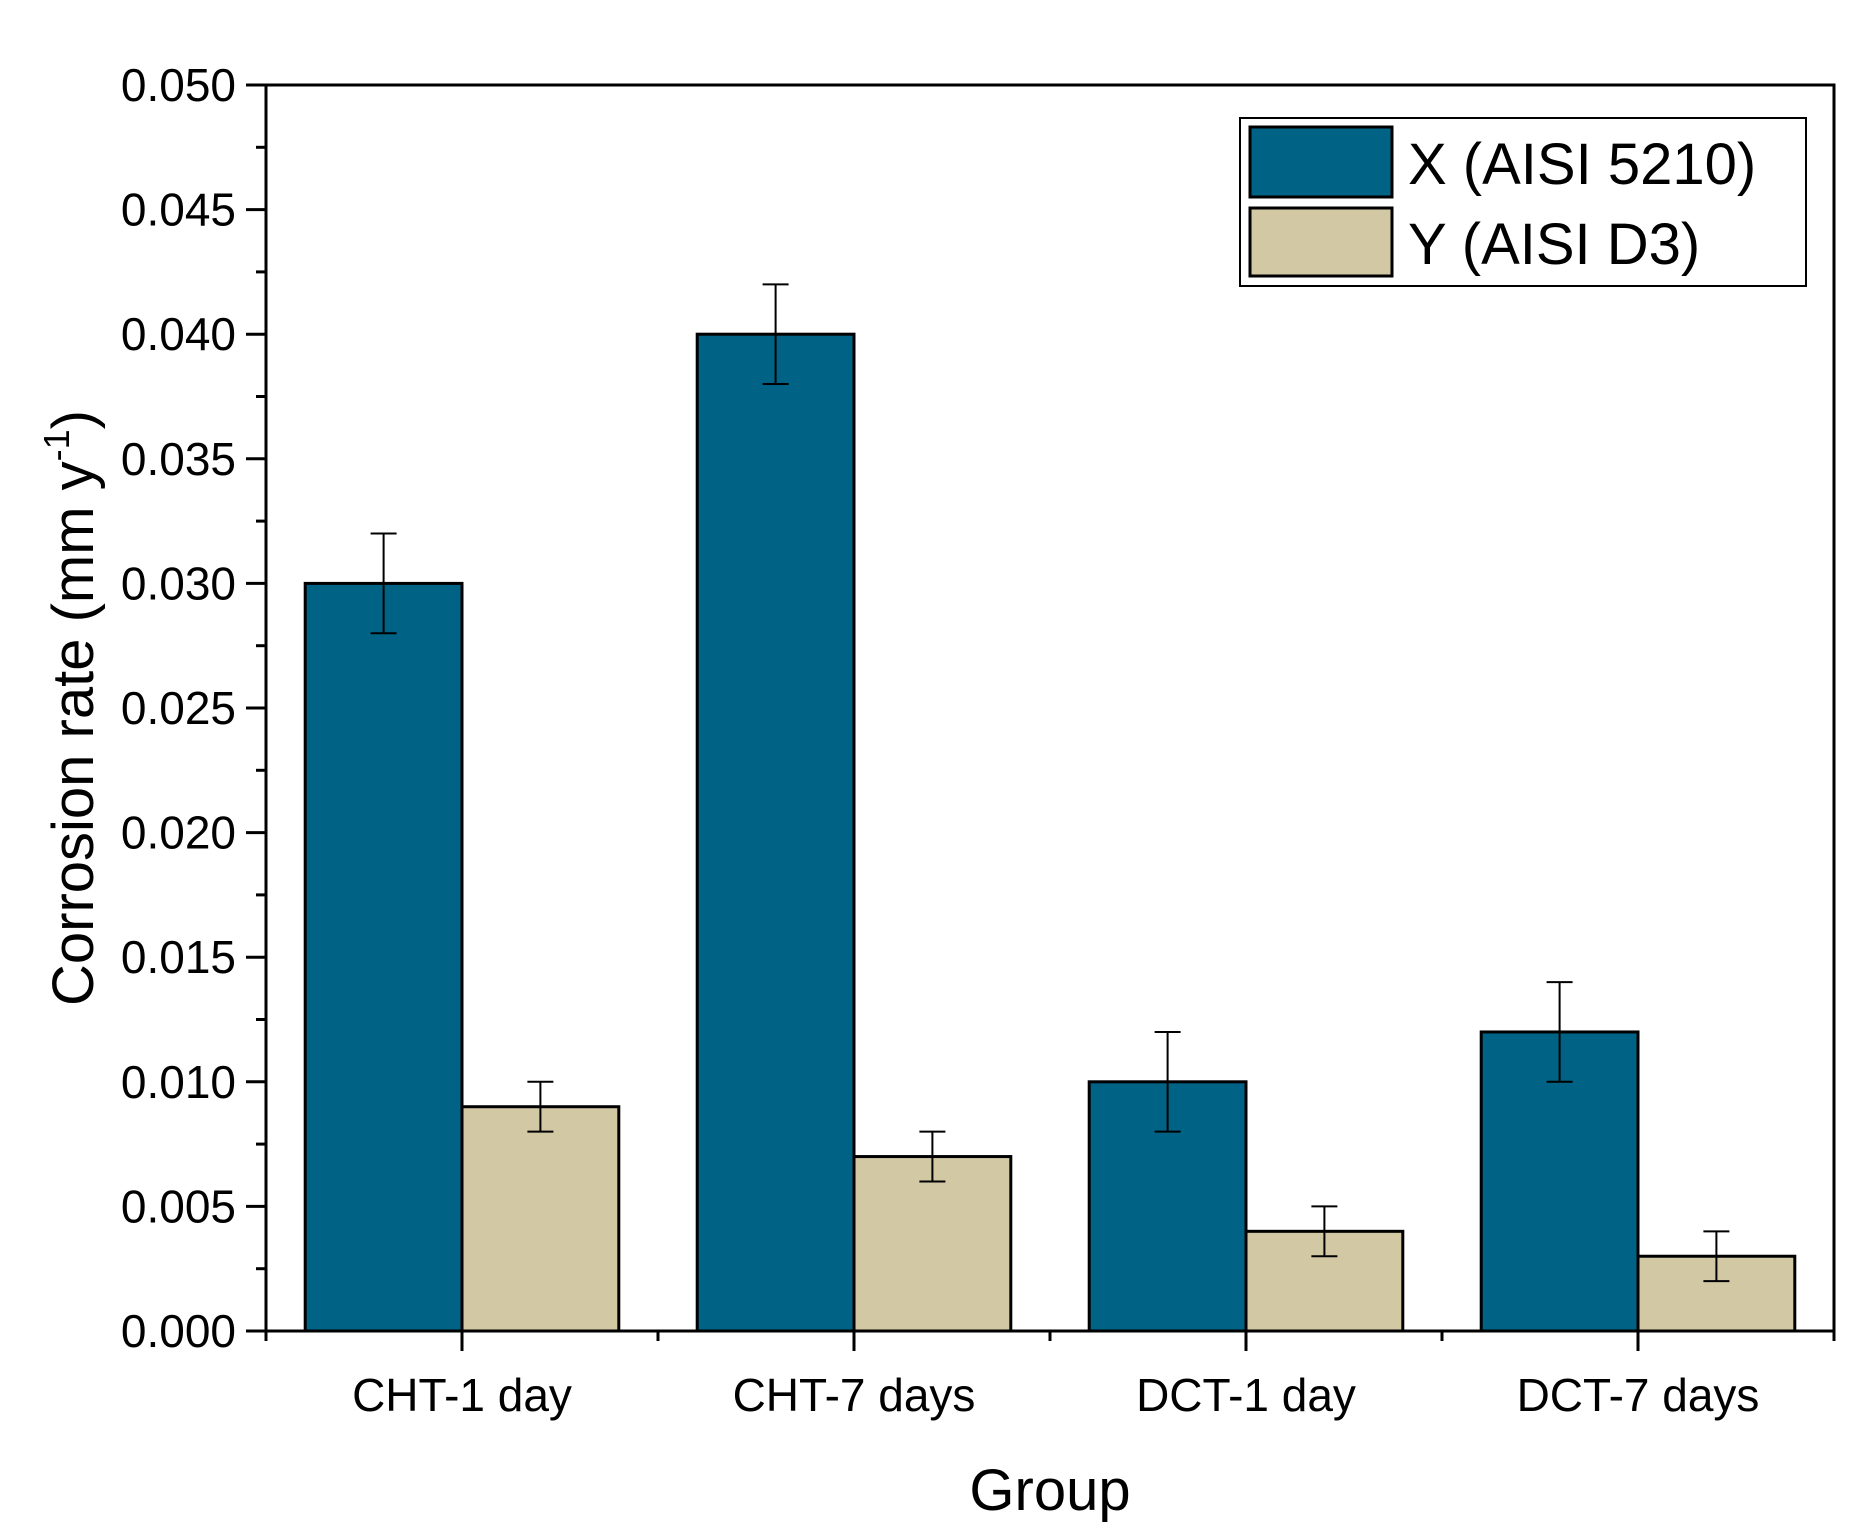 The width and height of the screenshot is (1872, 1528). What do you see at coordinates (178, 85) in the screenshot?
I see `y-tick-label: 0.050` at bounding box center [178, 85].